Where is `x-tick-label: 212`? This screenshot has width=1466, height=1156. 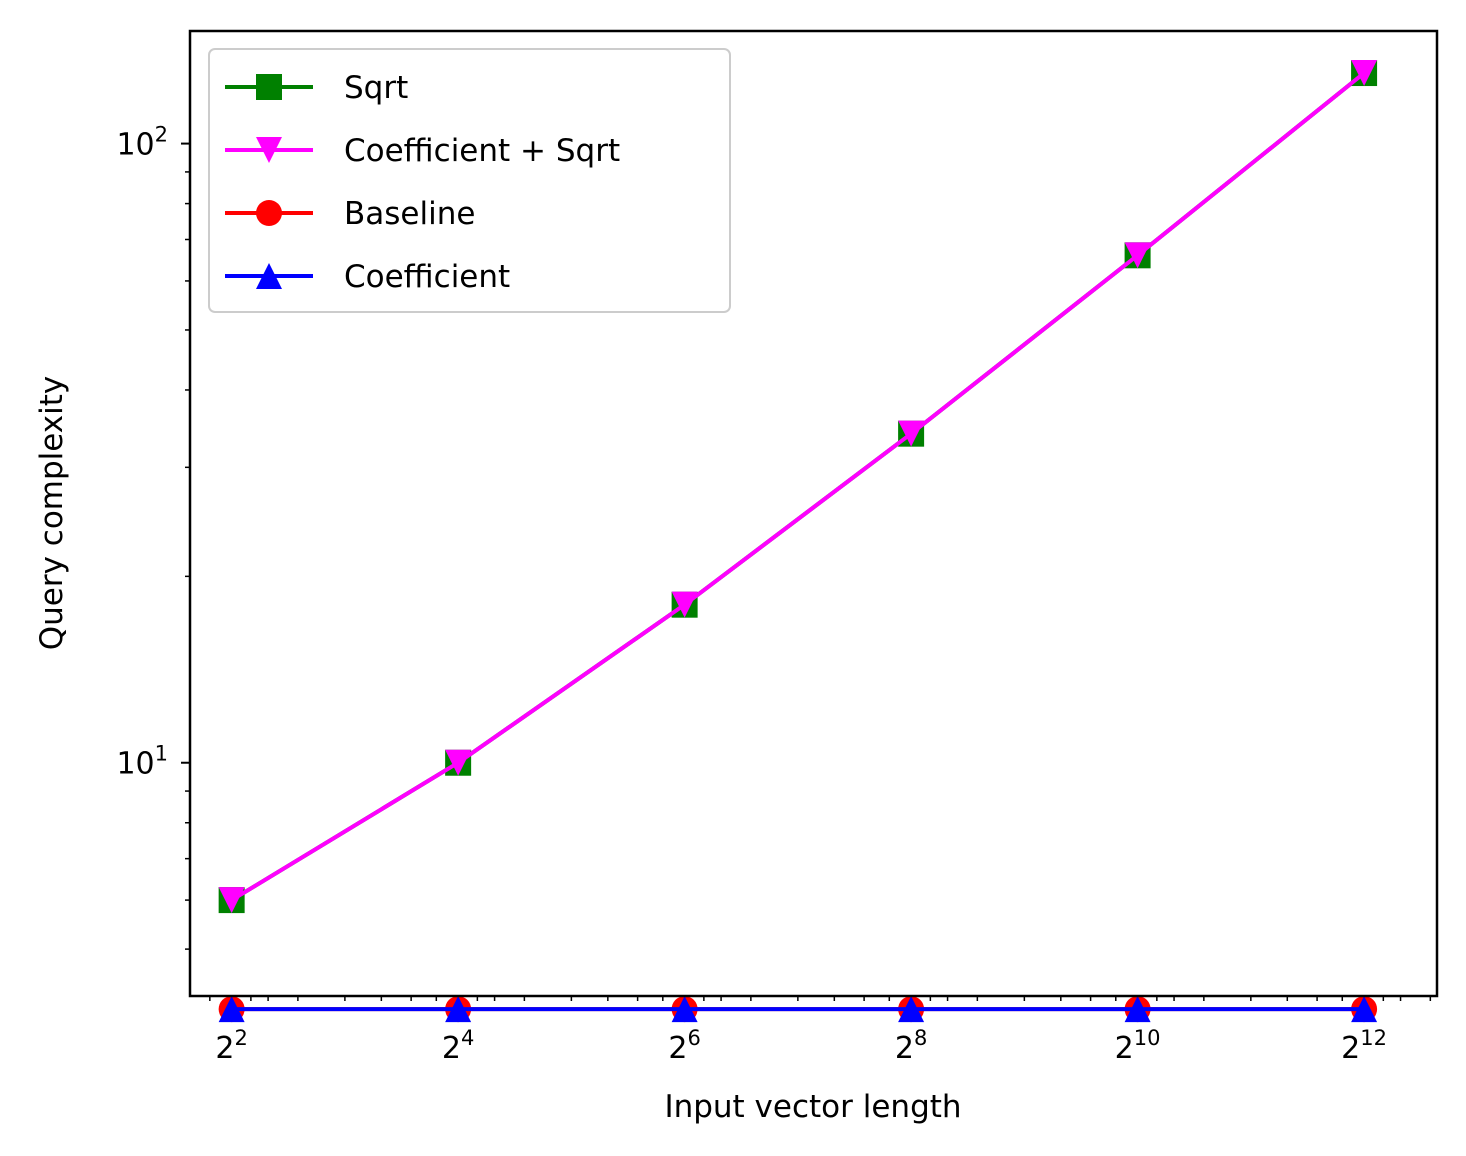 x-tick-label: 212 is located at coordinates (1364, 1046).